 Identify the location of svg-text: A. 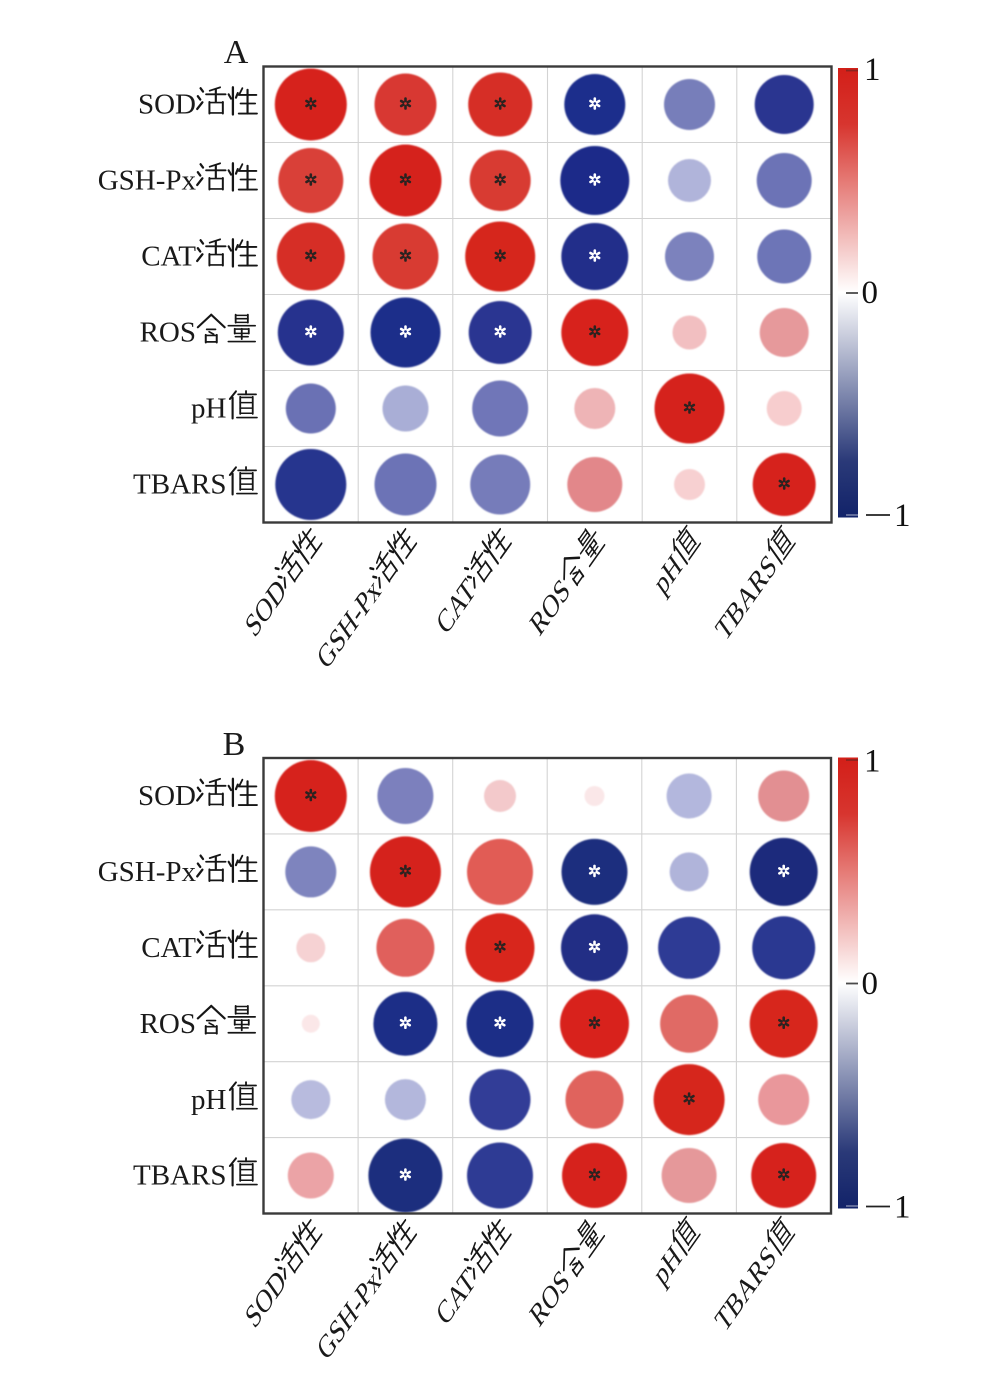
(236, 52).